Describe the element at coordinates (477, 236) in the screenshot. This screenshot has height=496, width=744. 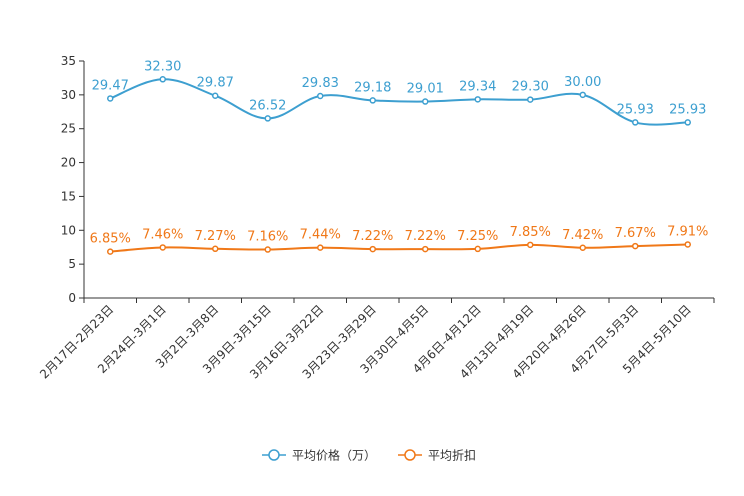
I see `data-label: 7.25%` at that location.